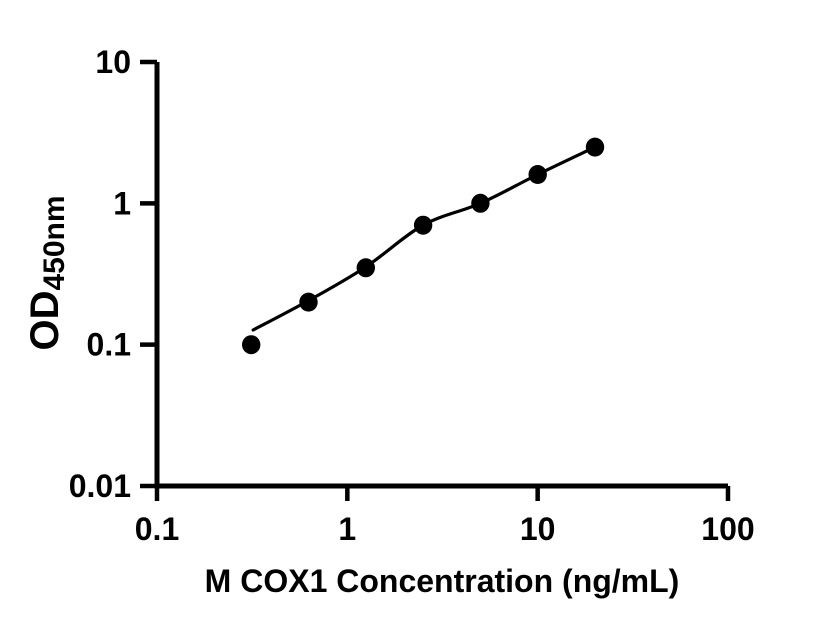  What do you see at coordinates (122, 203) in the screenshot?
I see `y-tick-label-1: 1` at bounding box center [122, 203].